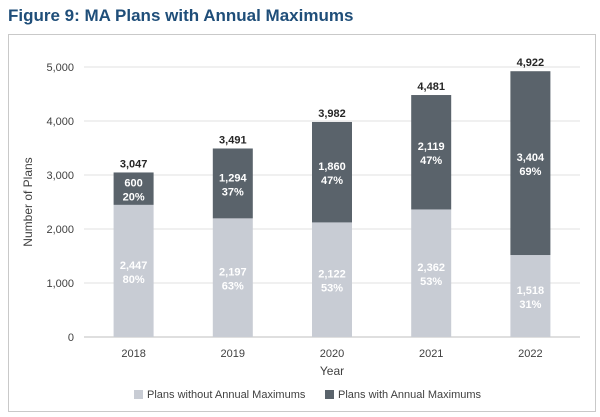 The width and height of the screenshot is (600, 417). I want to click on total-label: 3,982, so click(332, 114).